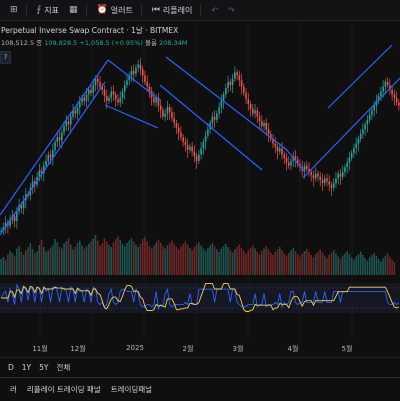 Image resolution: width=400 pixels, height=401 pixels. Describe the element at coordinates (63, 389) in the screenshot. I see `footer-tab: 리플레이 트레이딩 패널` at that location.